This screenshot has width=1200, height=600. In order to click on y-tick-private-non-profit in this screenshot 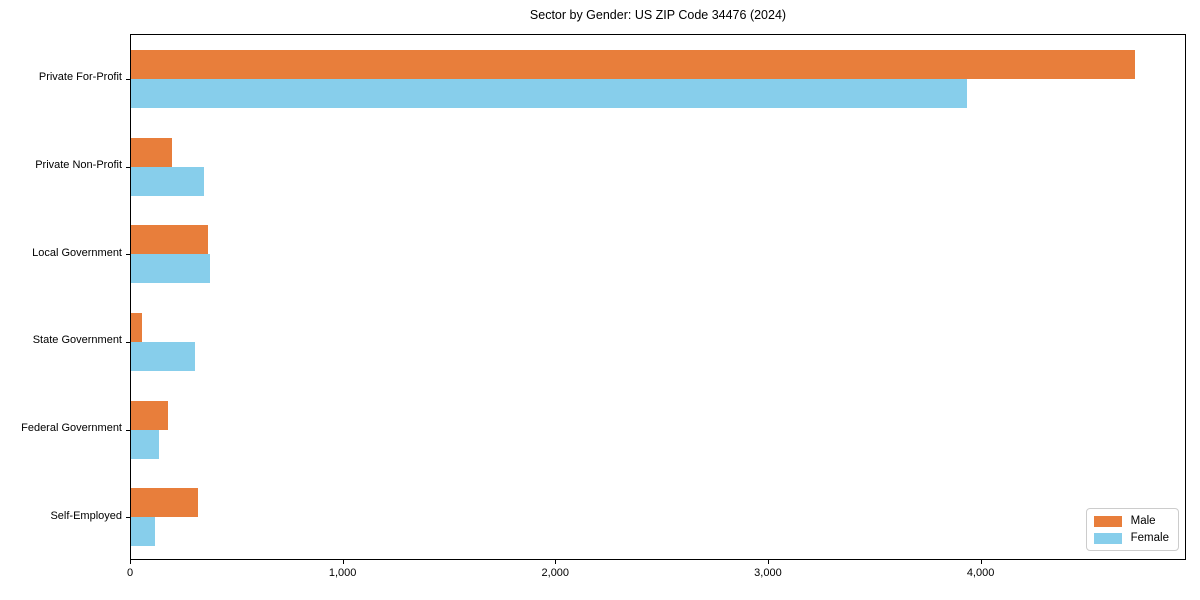, I will do `click(128, 167)`.